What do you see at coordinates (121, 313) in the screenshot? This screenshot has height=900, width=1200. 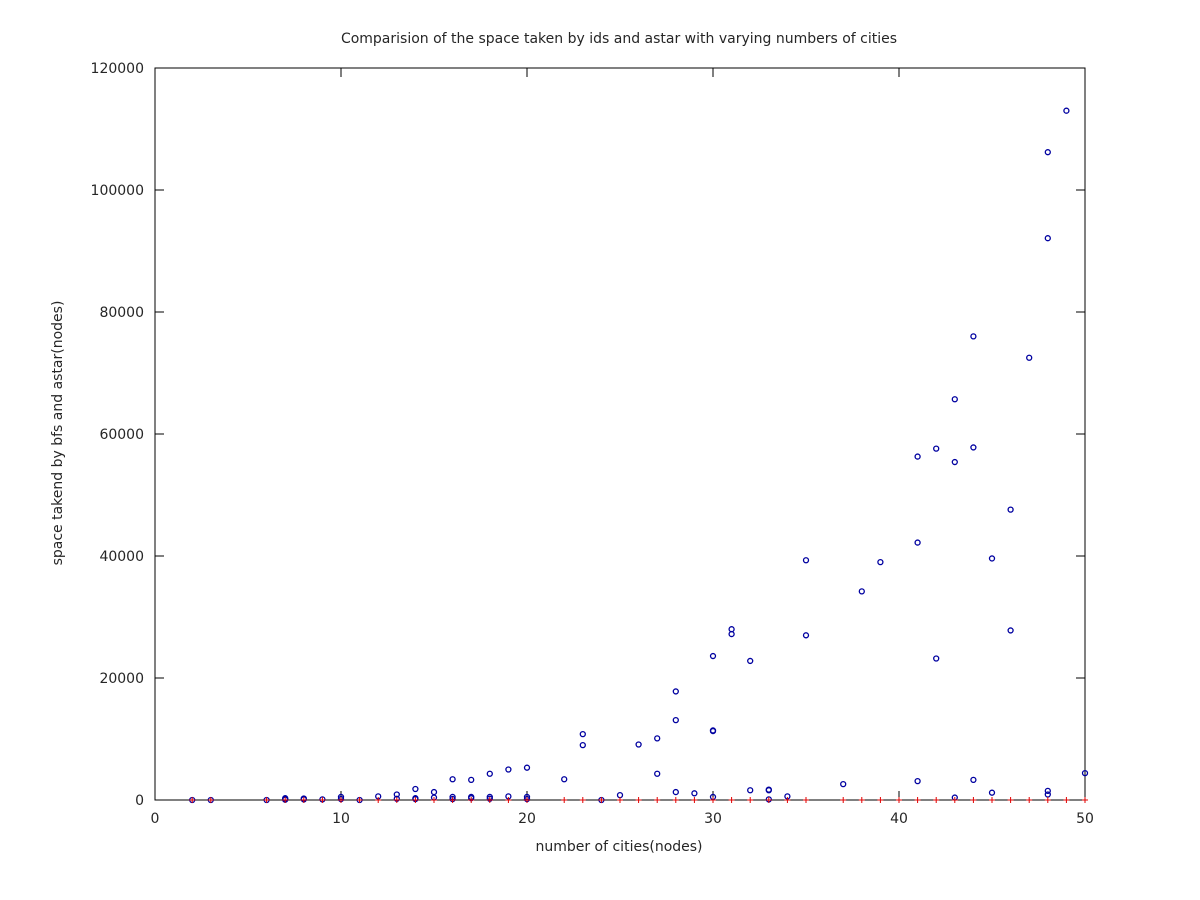 I see `y-tick-label: 80000` at bounding box center [121, 313].